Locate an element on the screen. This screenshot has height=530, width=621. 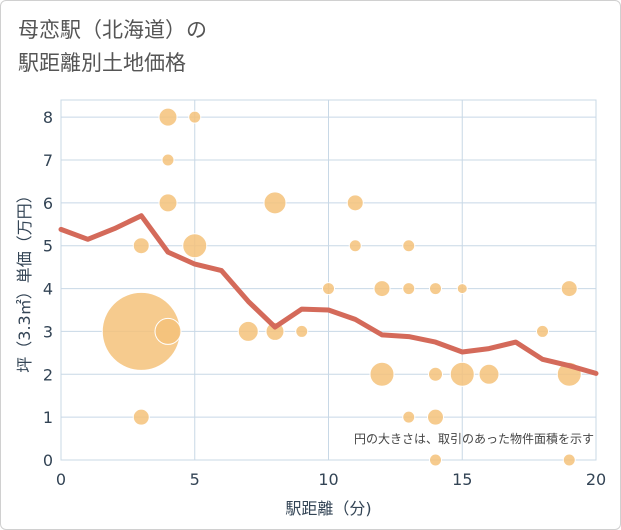
title-line-1: 母恋駅（北海道）の is located at coordinates (112, 30).